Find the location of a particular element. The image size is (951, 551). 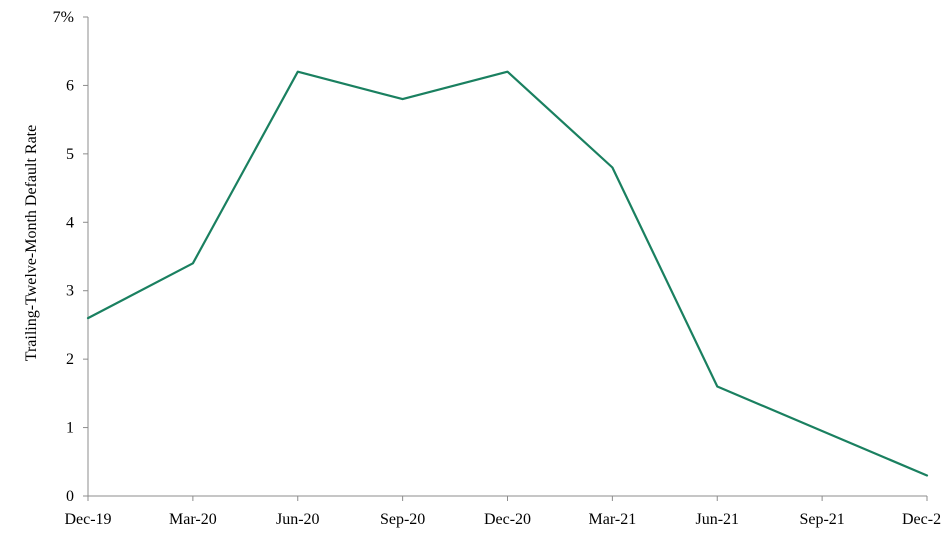

x-tick-label: Jun-21 is located at coordinates (717, 519).